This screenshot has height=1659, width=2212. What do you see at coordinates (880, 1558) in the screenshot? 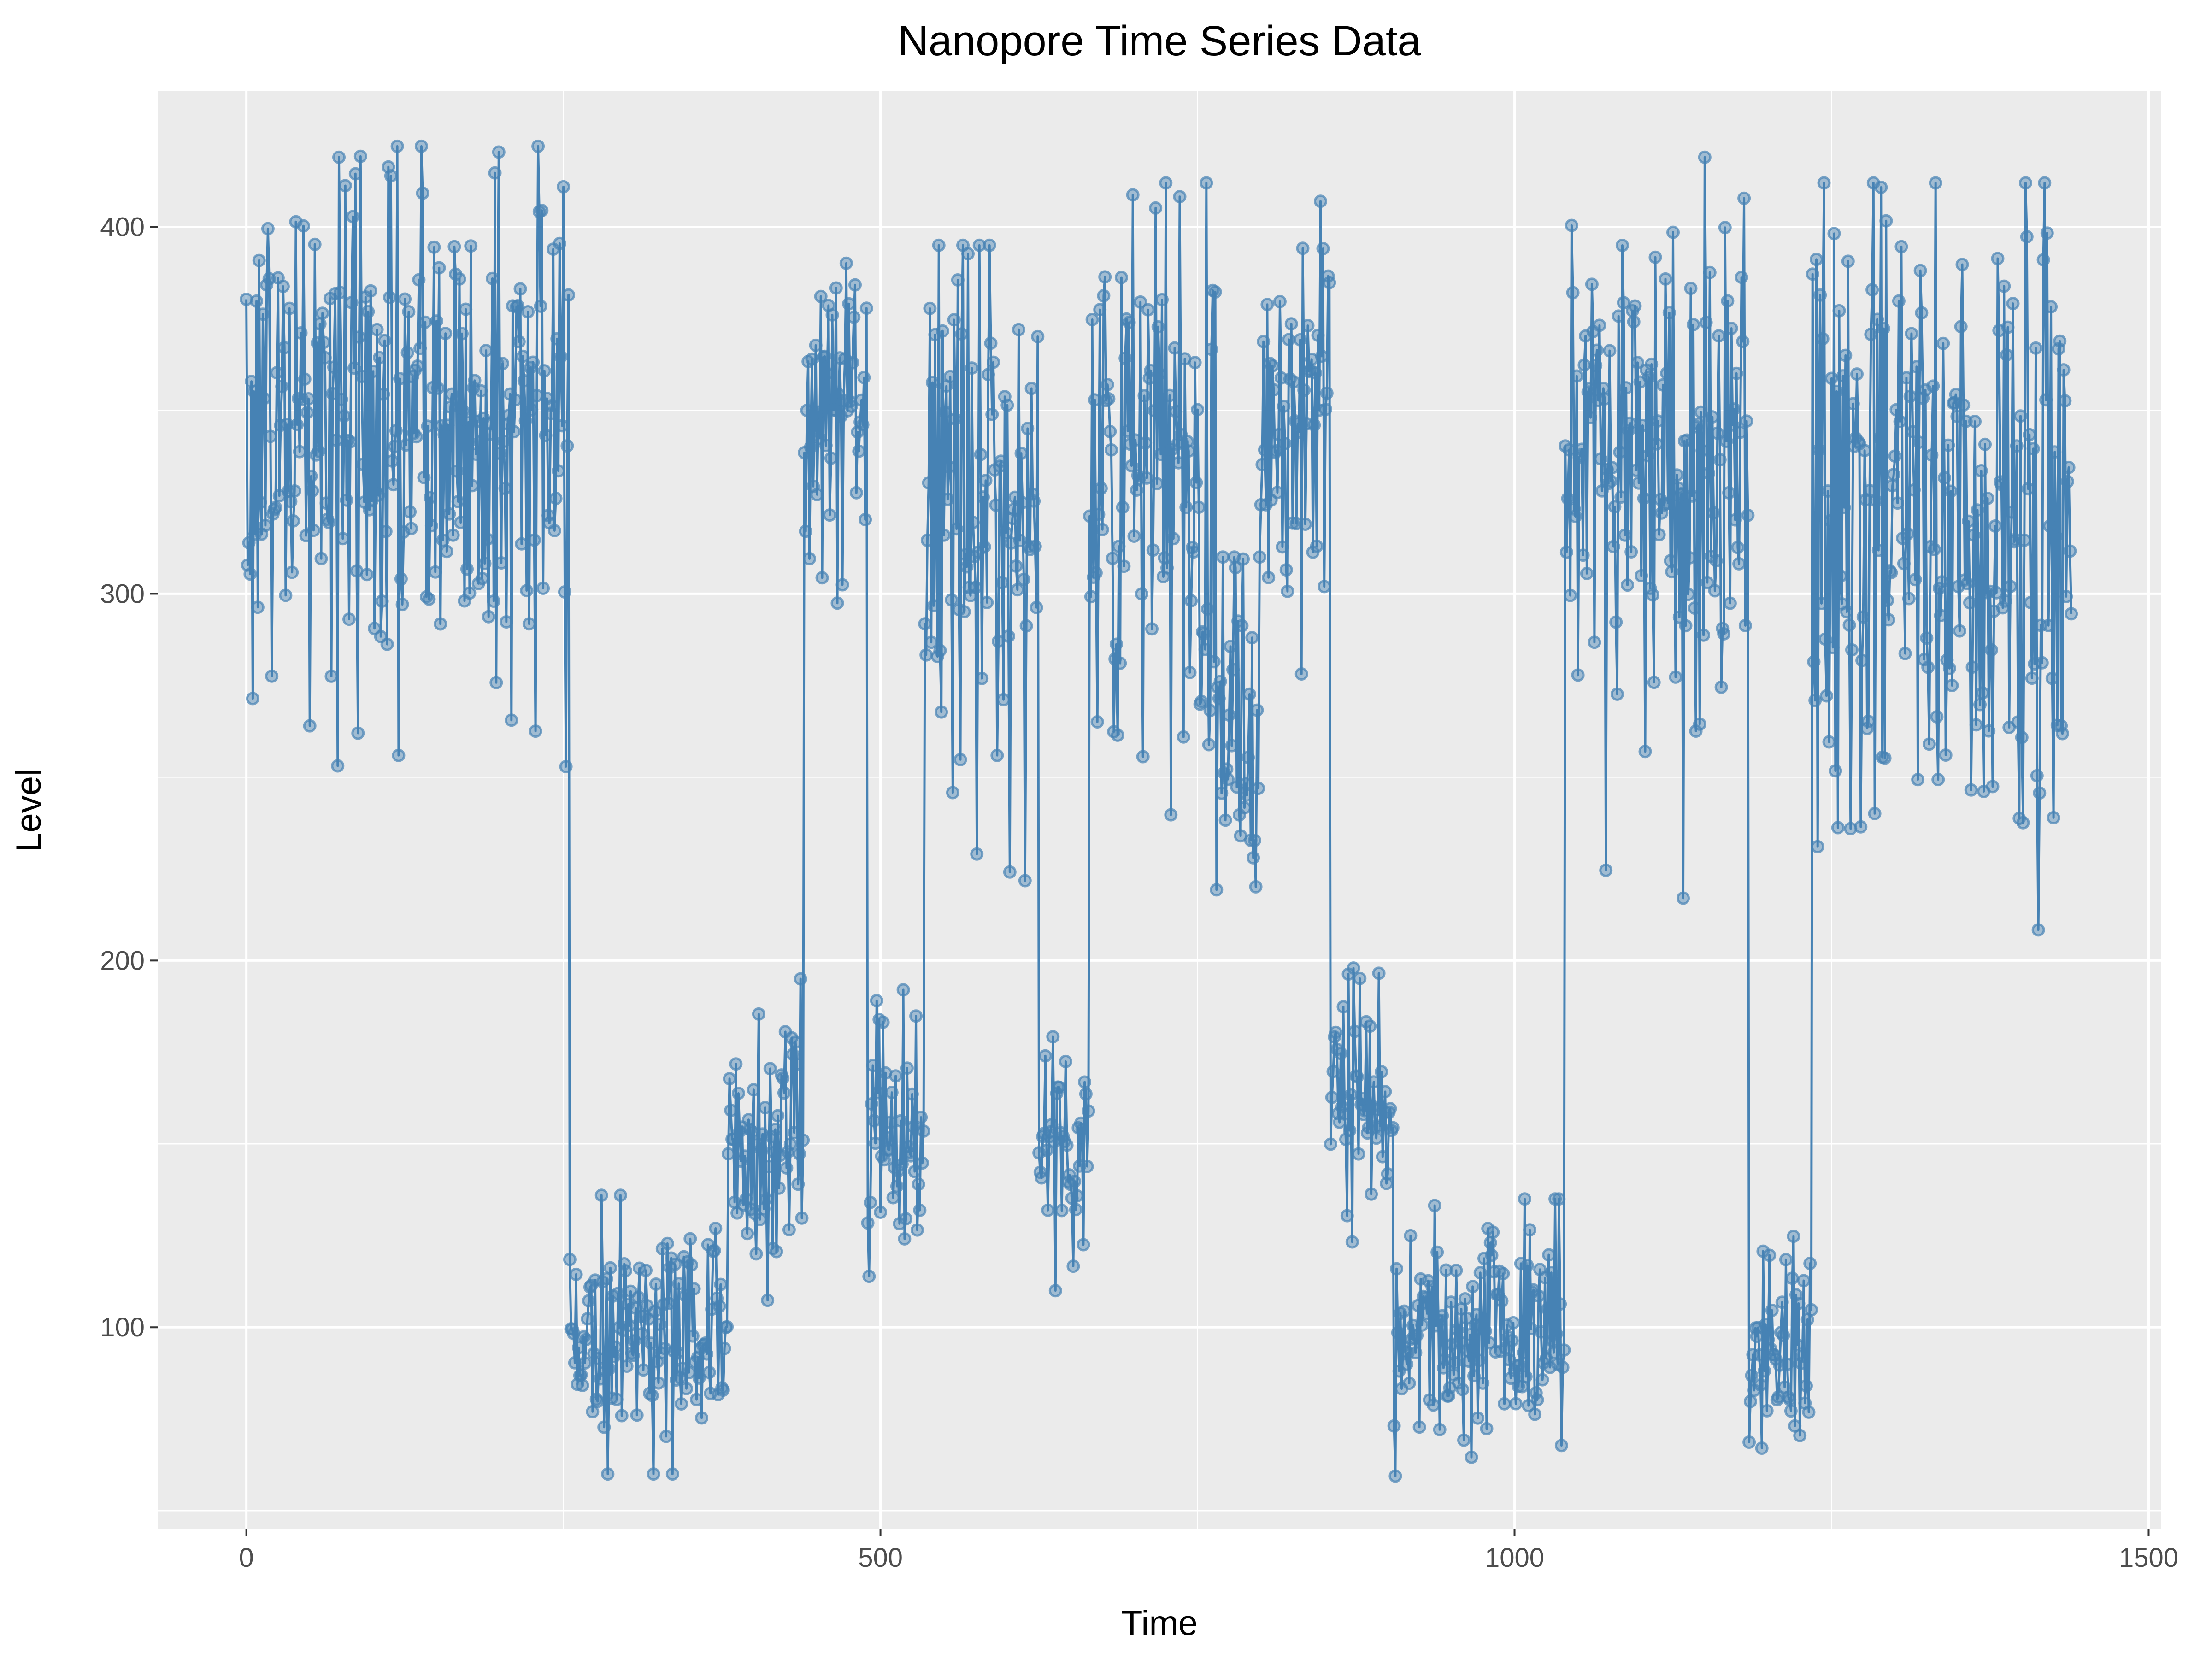
I see `x-tick-label: 500` at bounding box center [880, 1558].